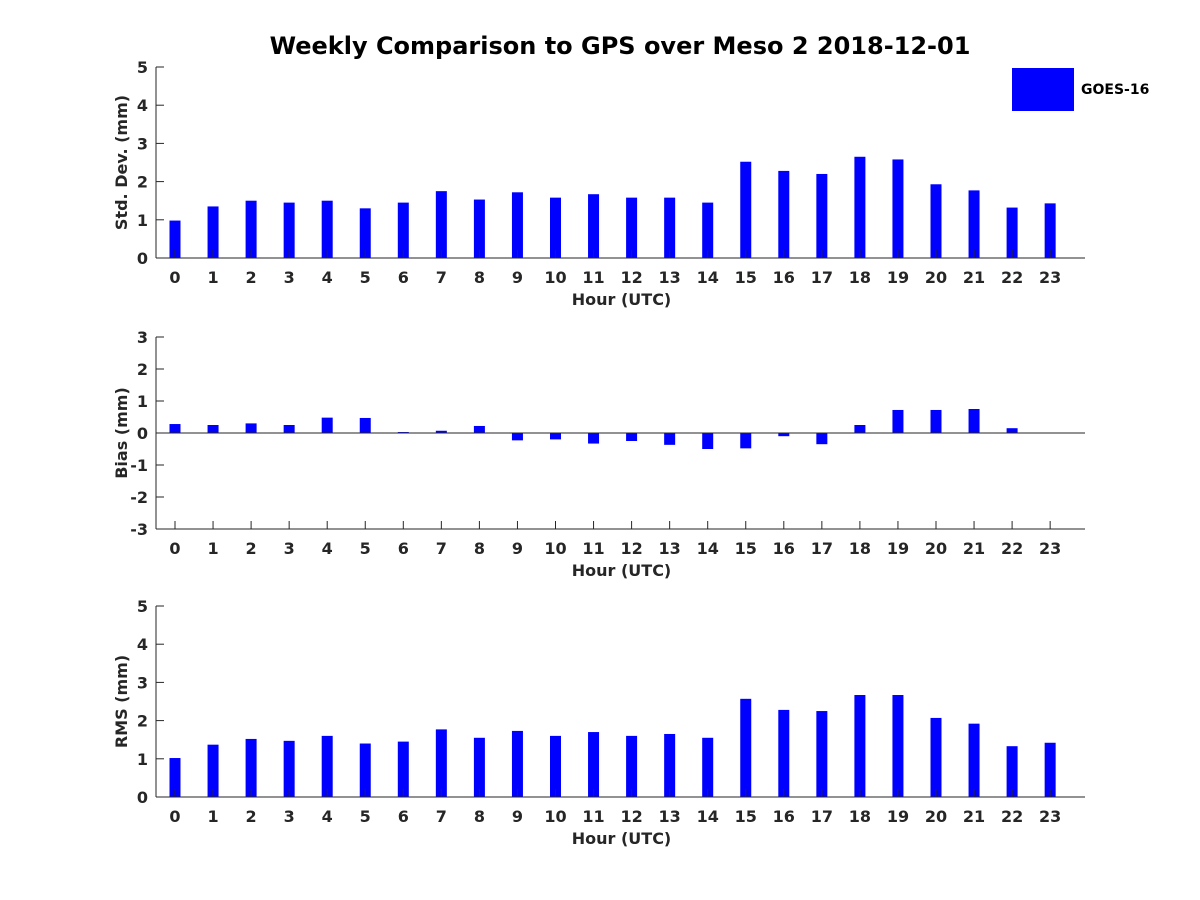  What do you see at coordinates (593, 277) in the screenshot?
I see `x-tick-label-std-dev-11: 11` at bounding box center [593, 277].